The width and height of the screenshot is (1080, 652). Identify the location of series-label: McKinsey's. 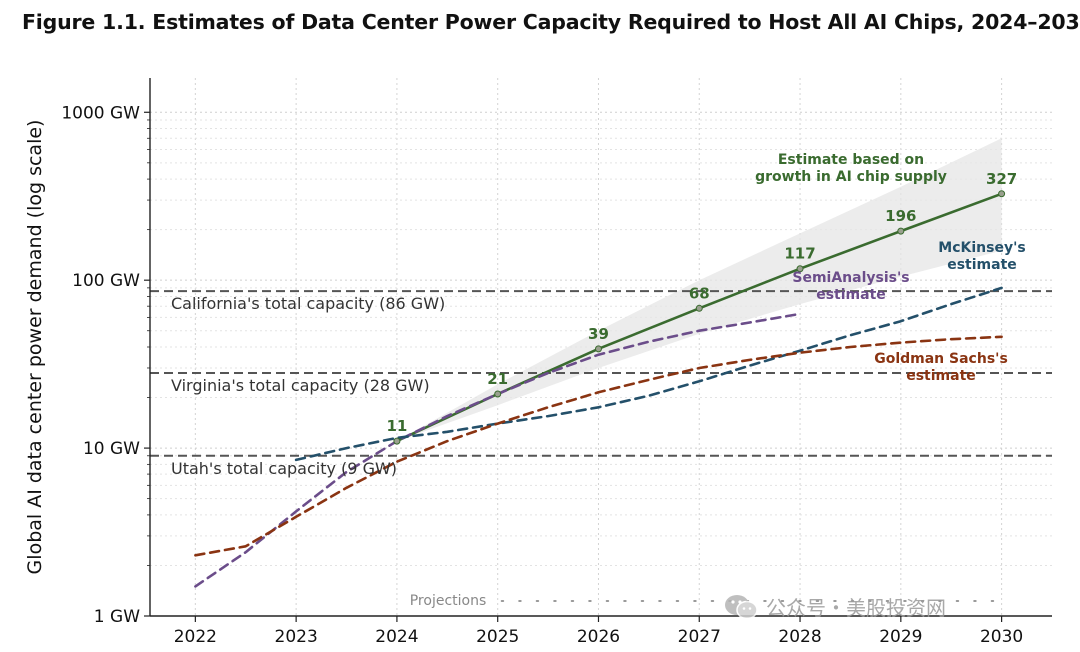
(981, 248).